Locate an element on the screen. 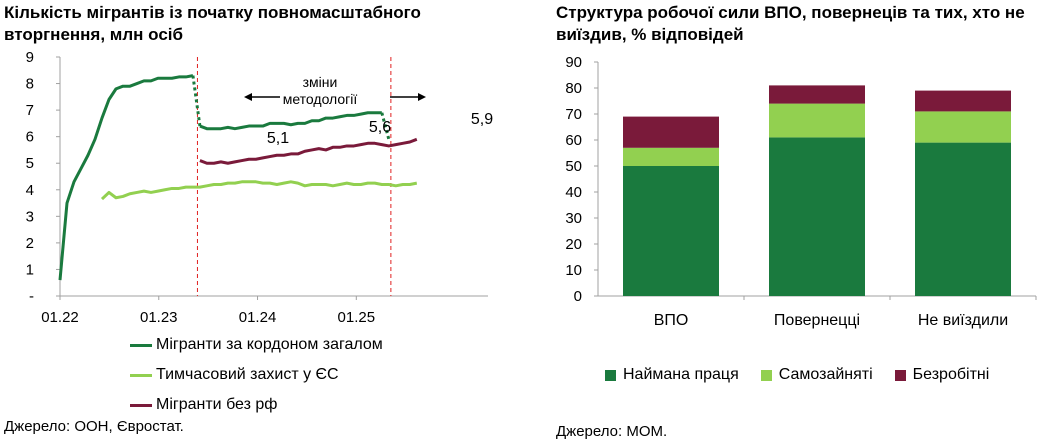 This screenshot has width=1058, height=445. legend-label: Мігранти за кордоном загалом is located at coordinates (269, 344).